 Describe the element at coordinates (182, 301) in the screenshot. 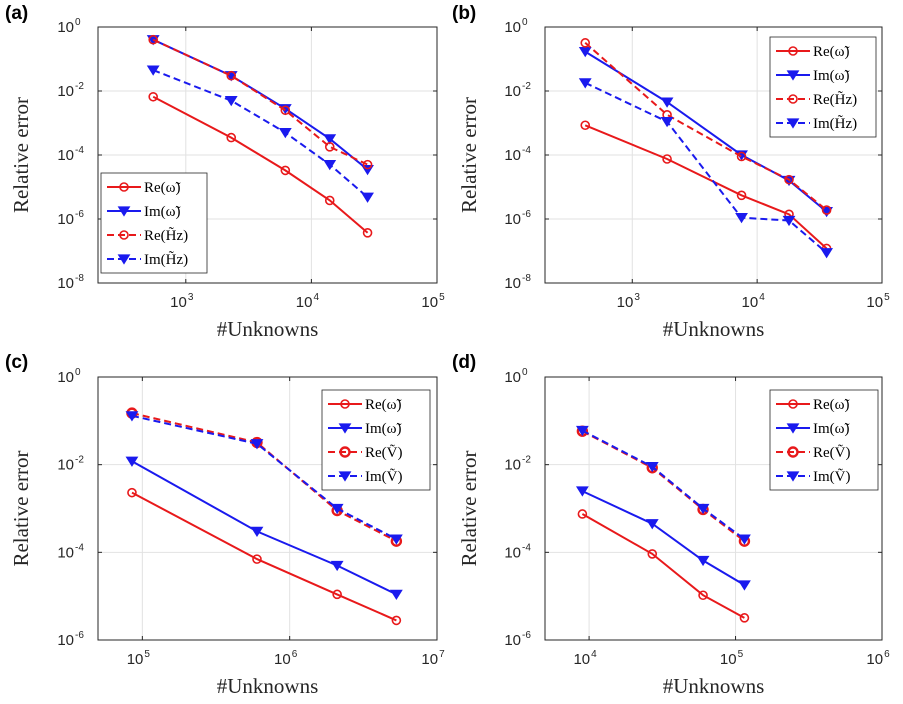

I see `x-tick-label: 10³` at that location.